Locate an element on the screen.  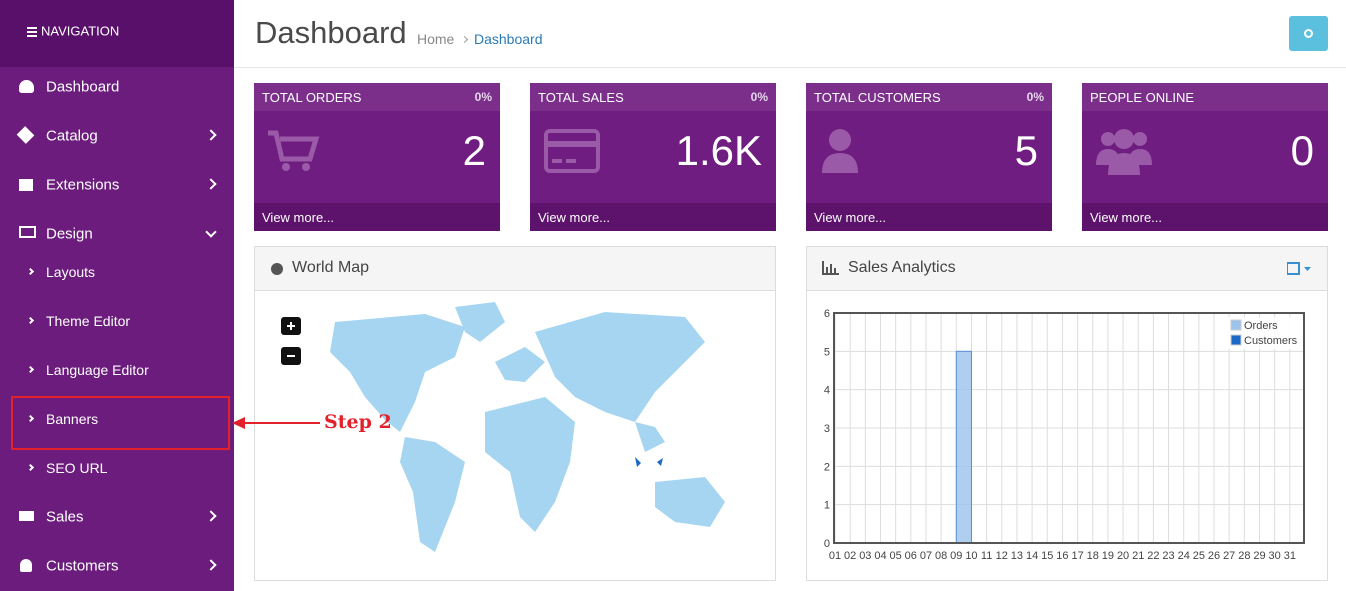
x-tick-label: 08 is located at coordinates (941, 556).